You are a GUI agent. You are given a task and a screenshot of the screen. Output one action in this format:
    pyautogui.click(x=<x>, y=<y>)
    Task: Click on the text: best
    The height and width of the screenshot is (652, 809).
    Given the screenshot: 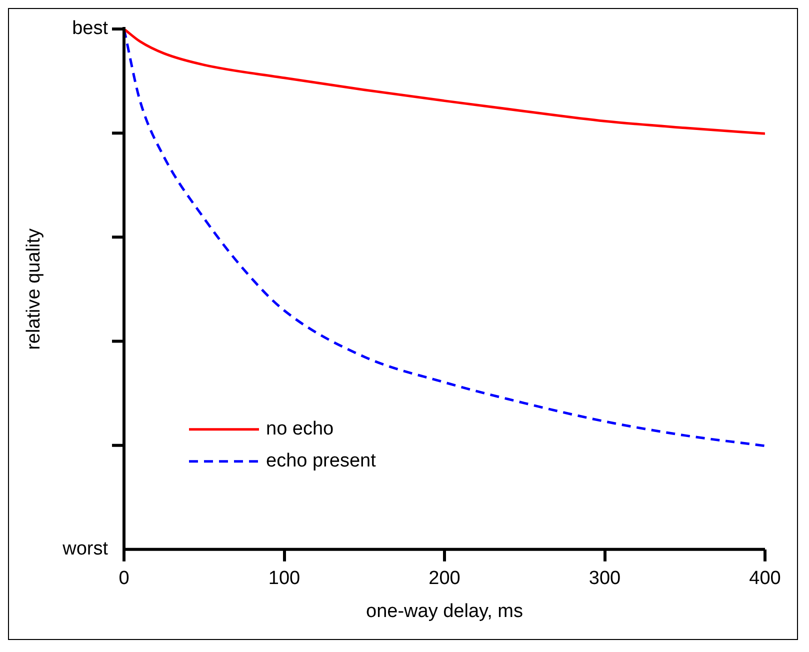 What is the action you would take?
    pyautogui.click(x=90, y=29)
    